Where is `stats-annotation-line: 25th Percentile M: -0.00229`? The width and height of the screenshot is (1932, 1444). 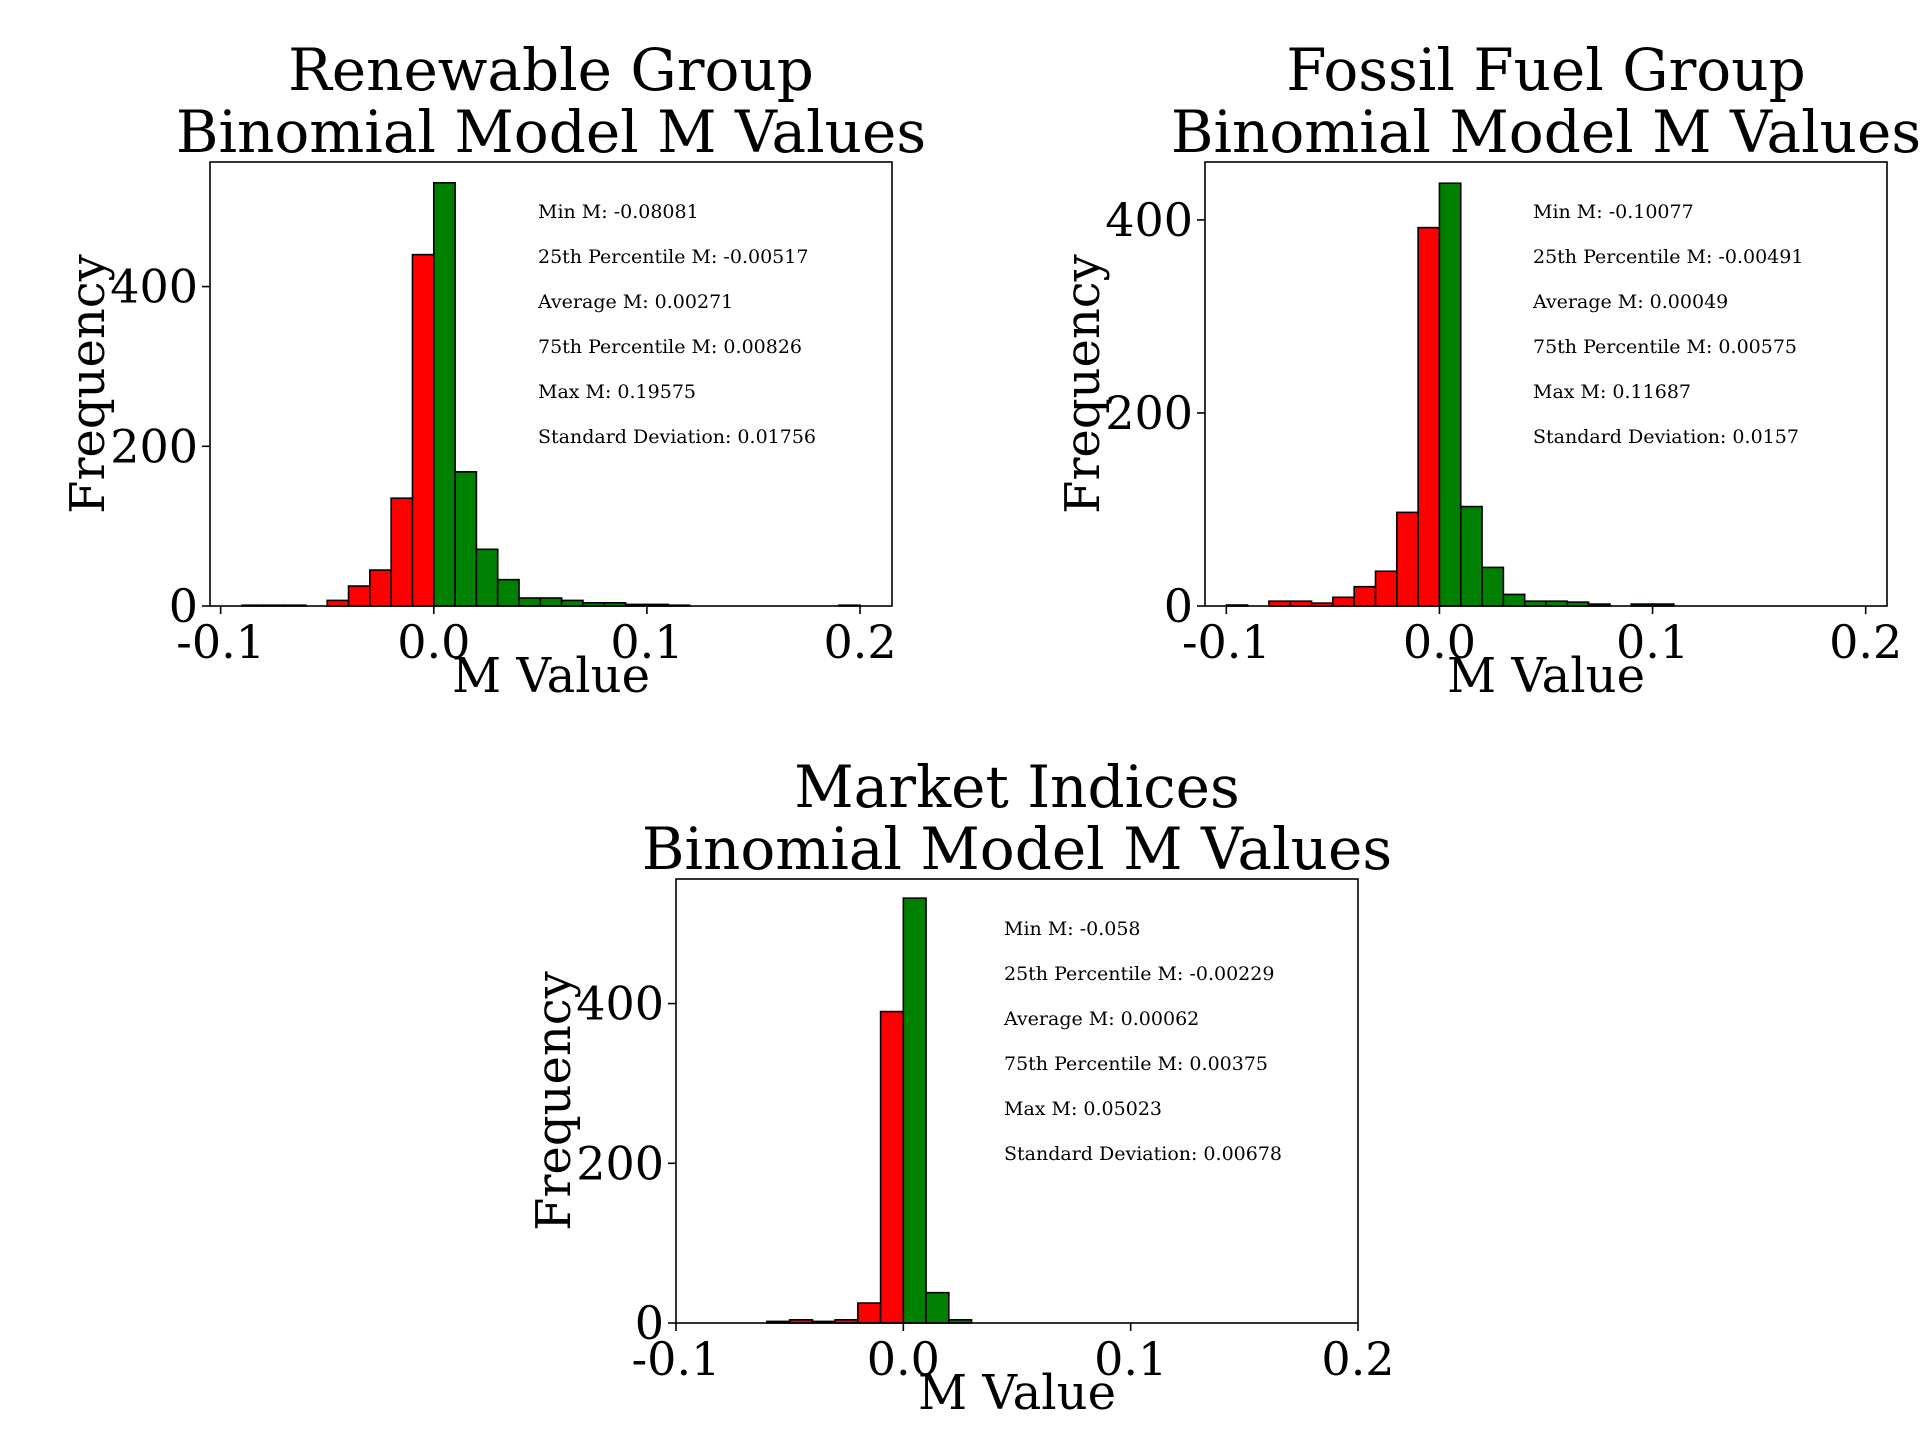
stats-annotation-line: 25th Percentile M: -0.00229 is located at coordinates (1139, 974).